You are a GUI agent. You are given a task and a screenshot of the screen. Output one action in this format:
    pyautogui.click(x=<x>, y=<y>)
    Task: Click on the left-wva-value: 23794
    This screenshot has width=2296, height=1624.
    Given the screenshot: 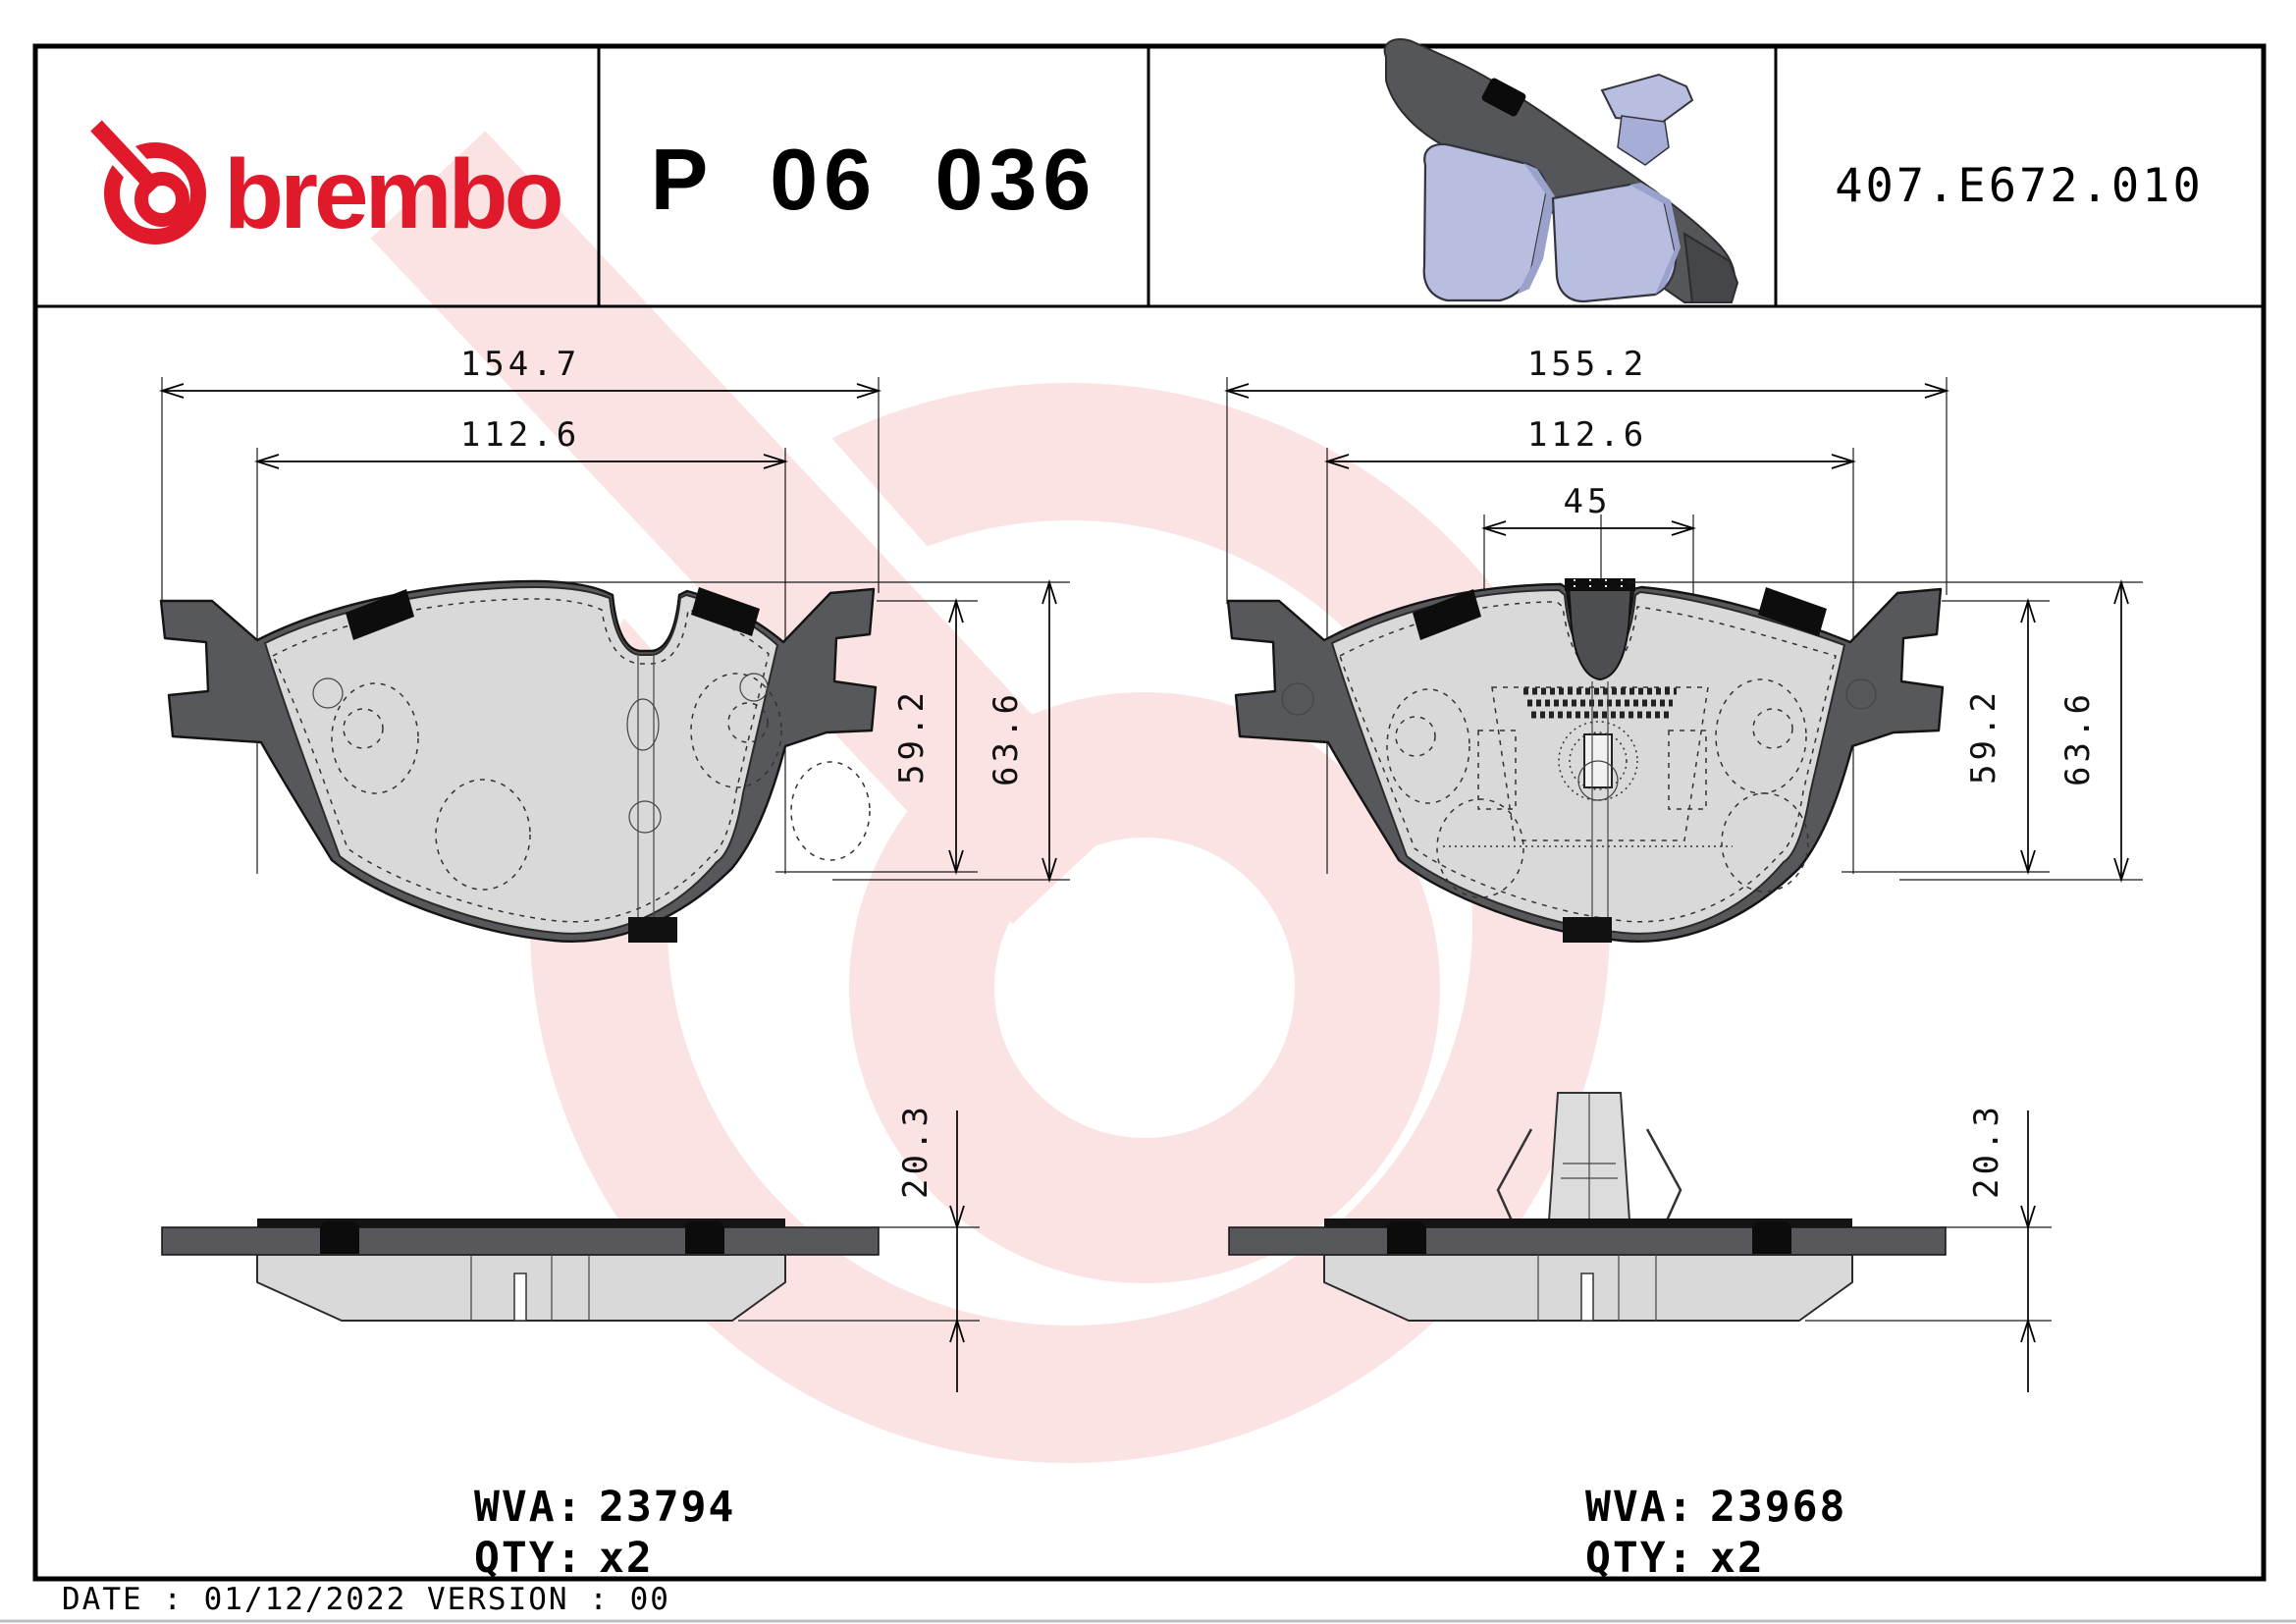 What is the action you would take?
    pyautogui.click(x=667, y=1507)
    